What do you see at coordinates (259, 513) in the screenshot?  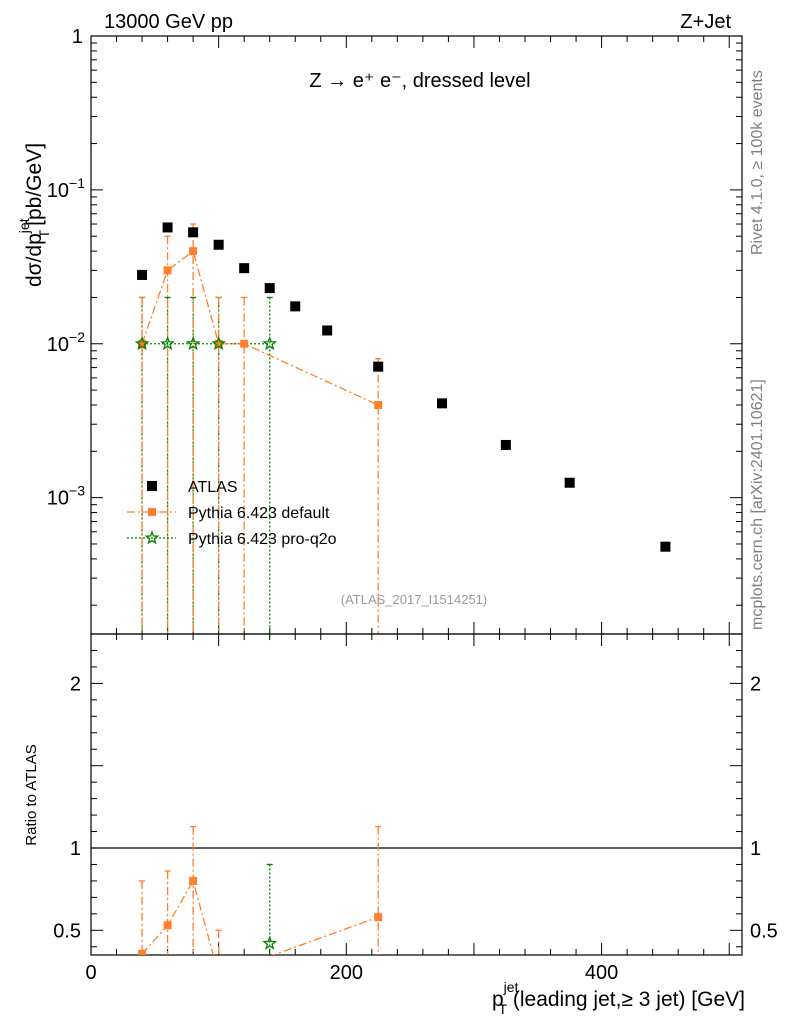 I see `legend-default-label: Pythia 6.423 default` at bounding box center [259, 513].